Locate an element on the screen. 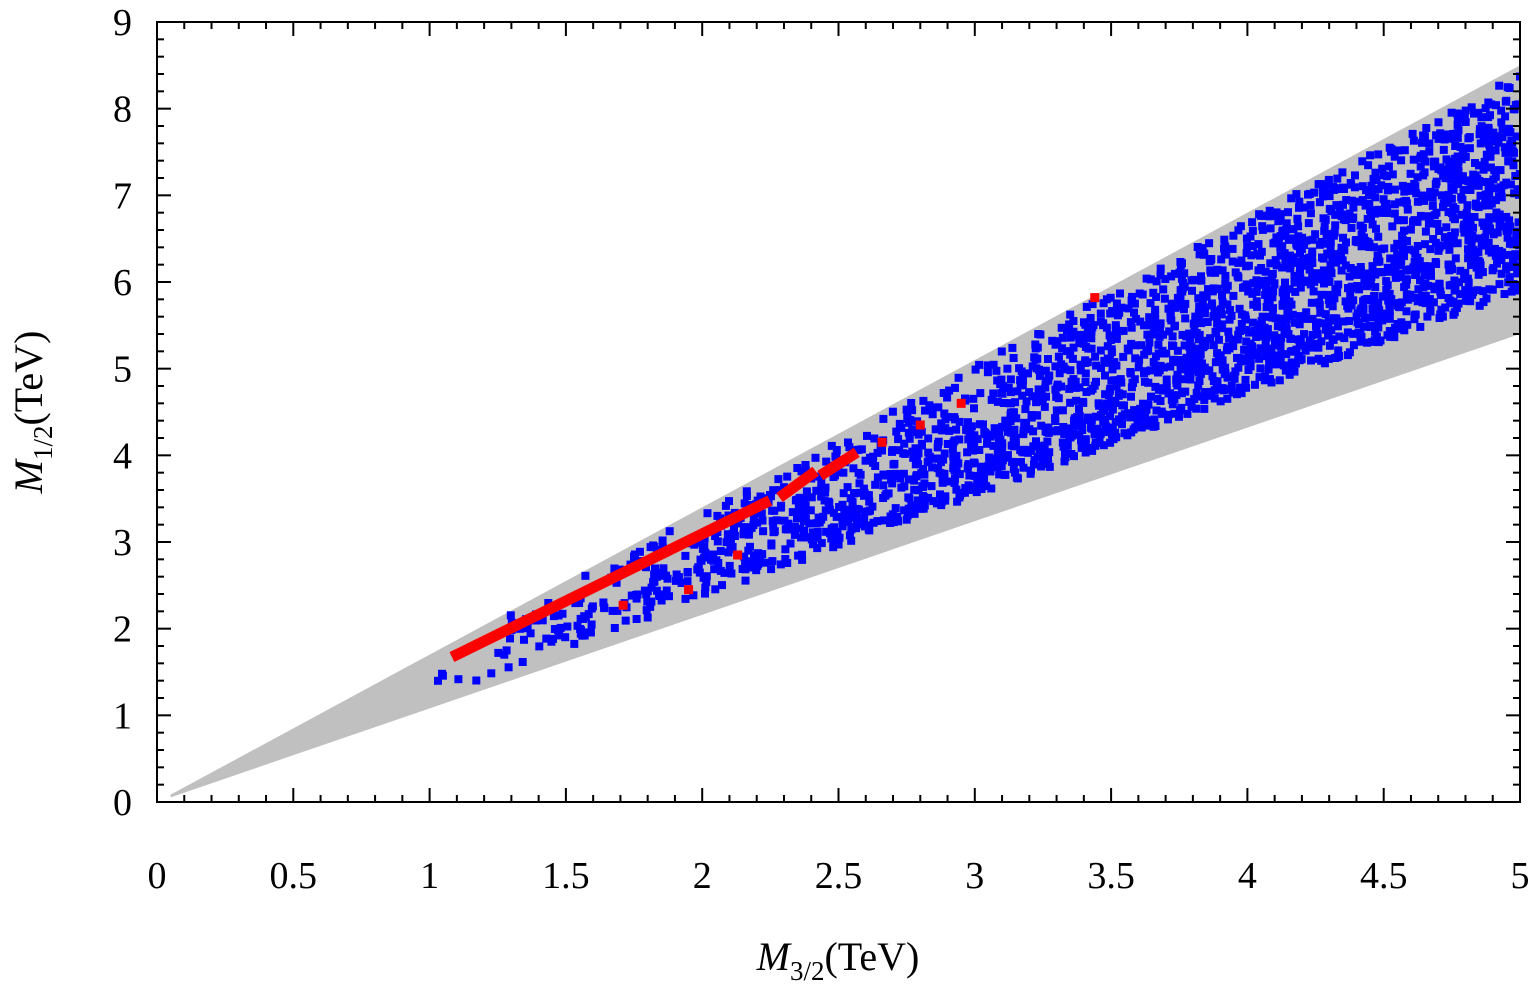 Image resolution: width=1537 pixels, height=990 pixels. y-tick-label: 6 is located at coordinates (122, 283).